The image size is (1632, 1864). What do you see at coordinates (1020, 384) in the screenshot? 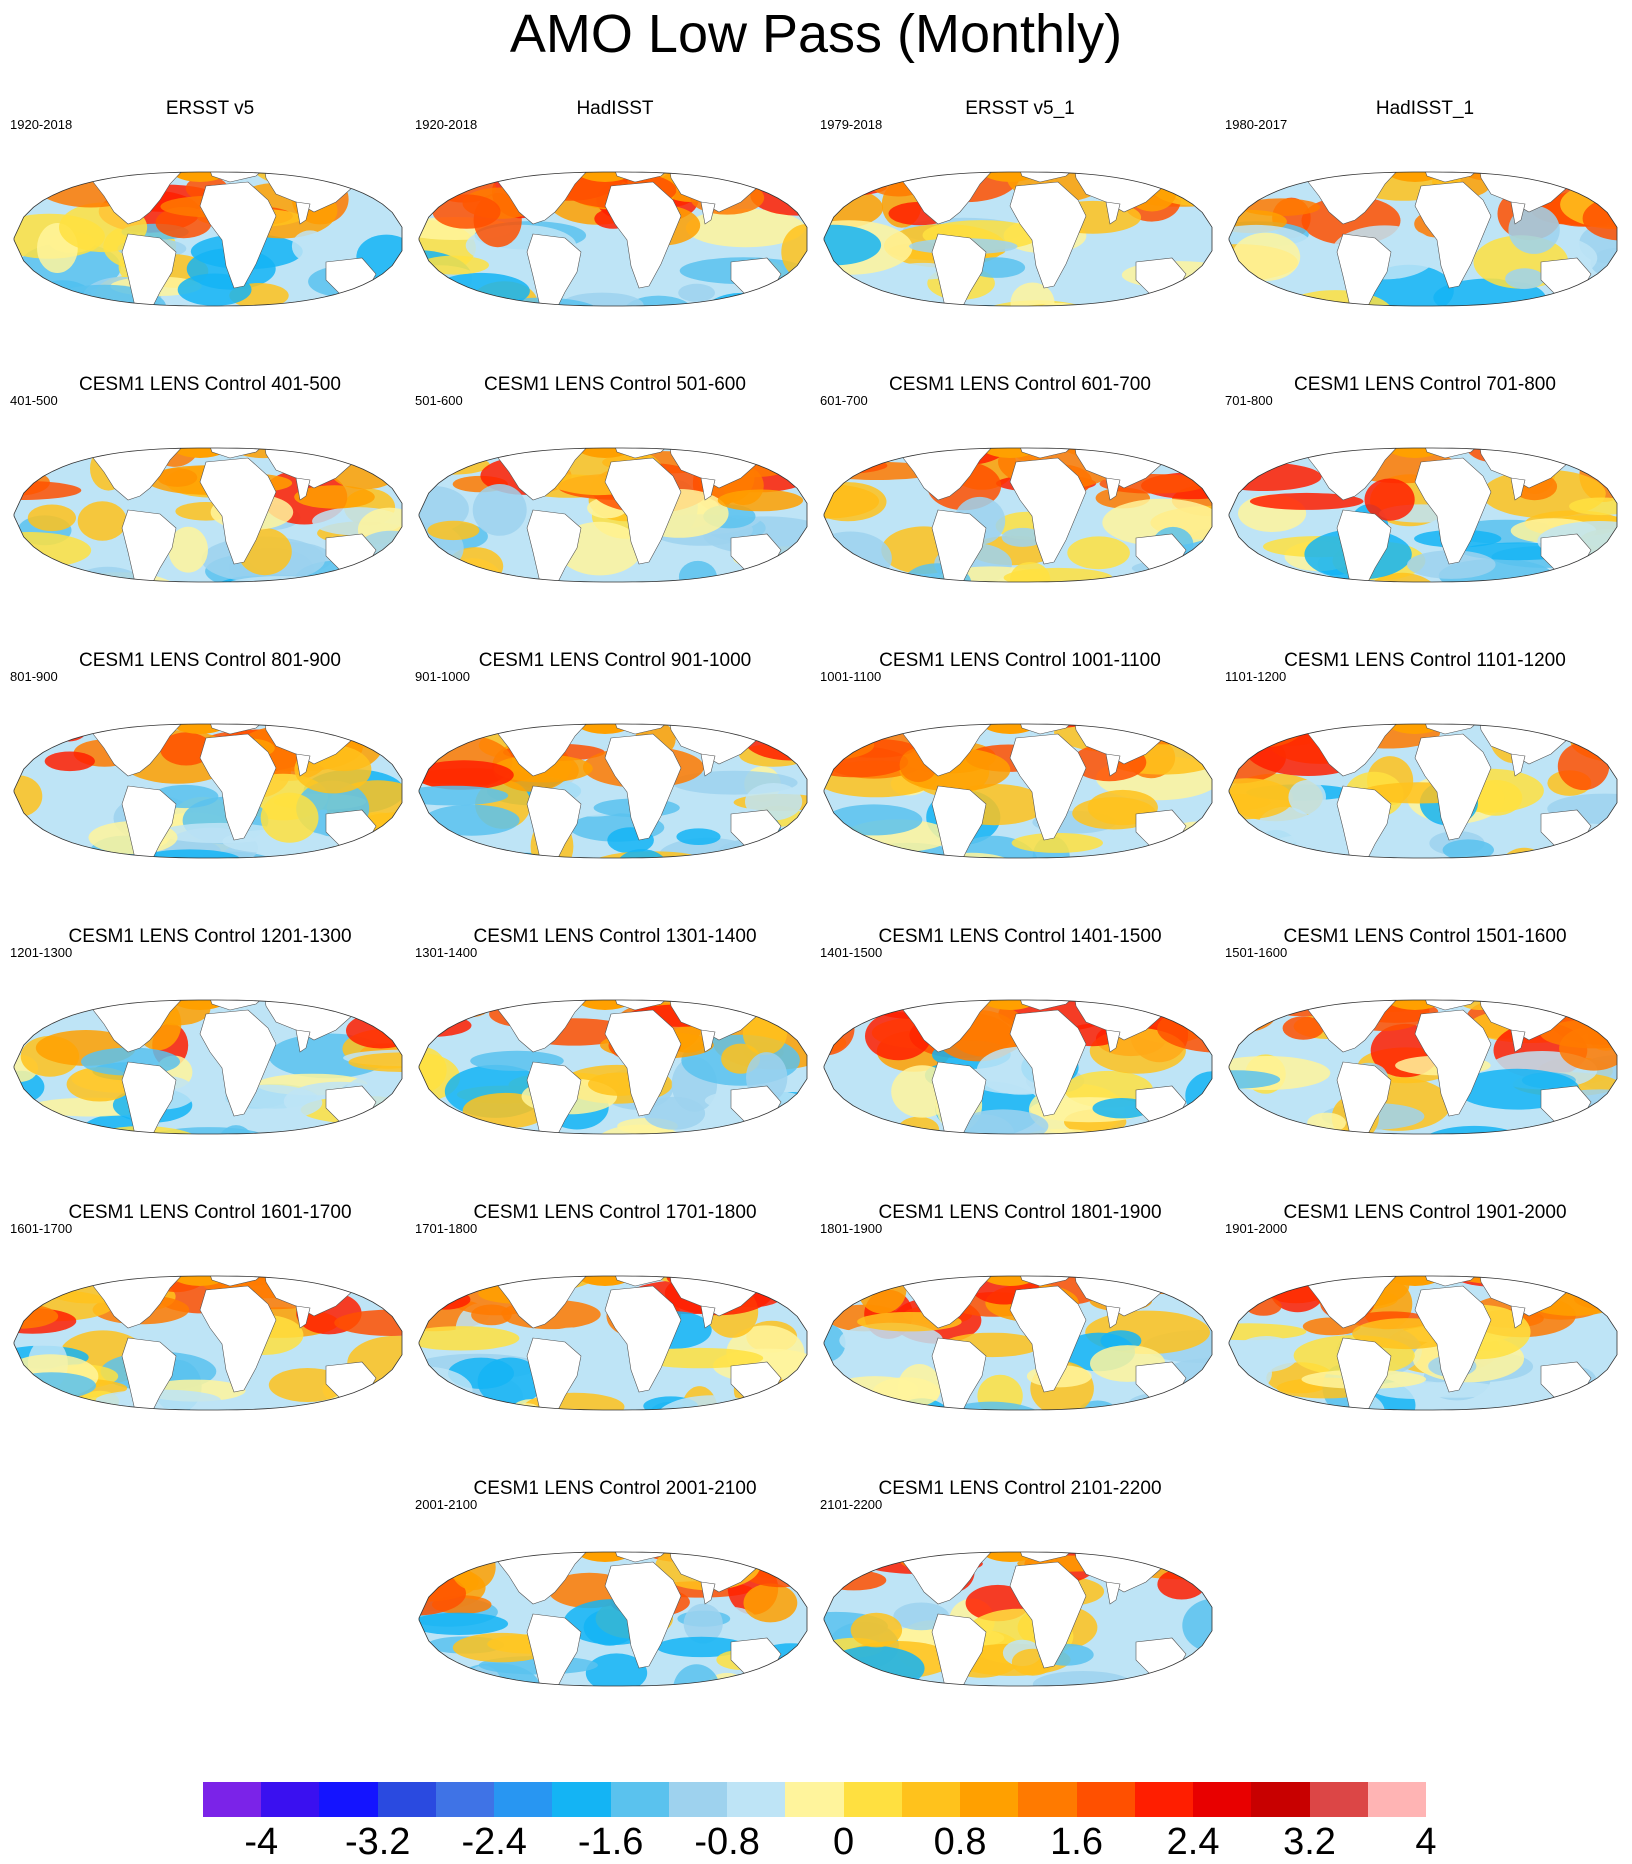
I see `panel-title: CESM1 LENS Control 601-700` at bounding box center [1020, 384].